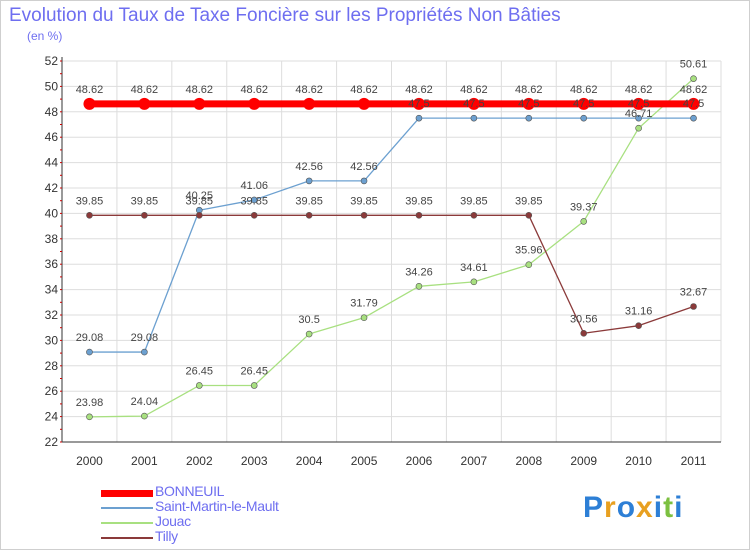  I want to click on y-tick-label: 44, so click(52, 163).